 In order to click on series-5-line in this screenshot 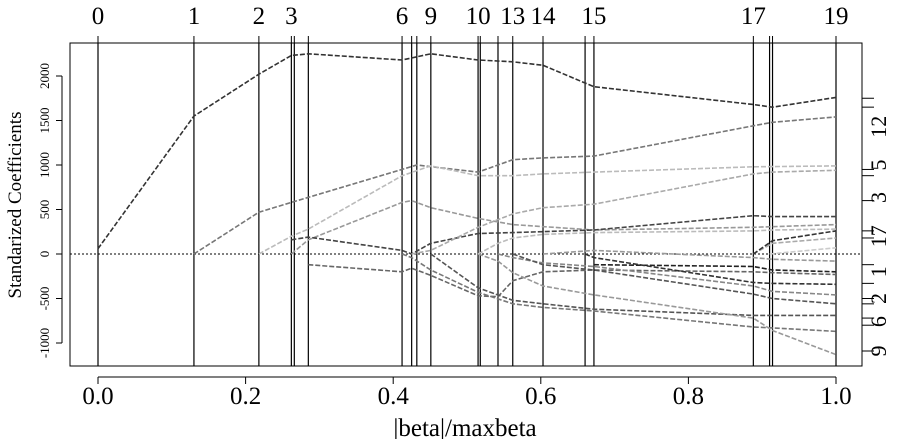, I will do `click(563, 234)`.